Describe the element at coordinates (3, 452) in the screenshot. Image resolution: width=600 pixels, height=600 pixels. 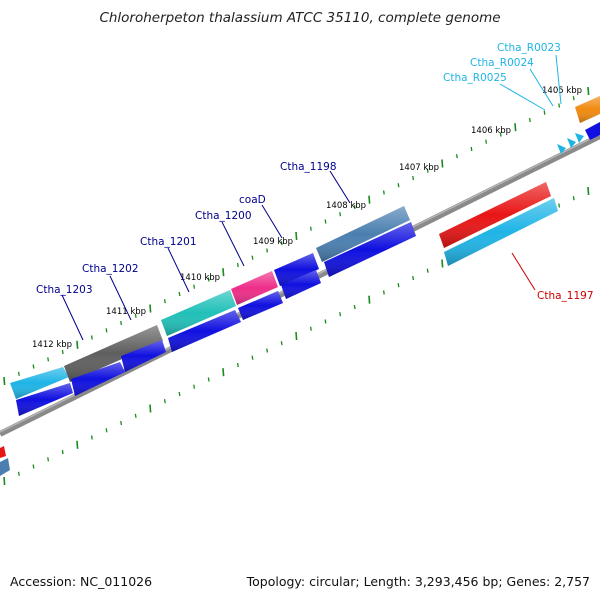
I see `gene-left-red` at that location.